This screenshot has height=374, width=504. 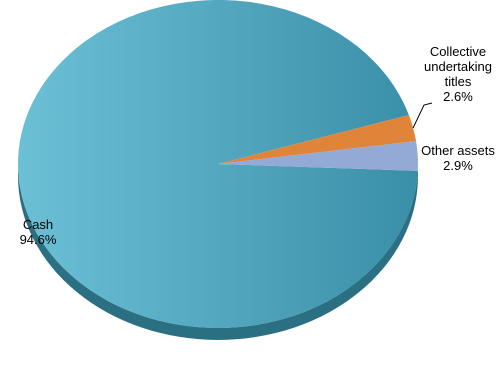 What do you see at coordinates (458, 74) in the screenshot?
I see `slice-label-collective-undertaking-titles: Collective undertaking titles 2.6%` at bounding box center [458, 74].